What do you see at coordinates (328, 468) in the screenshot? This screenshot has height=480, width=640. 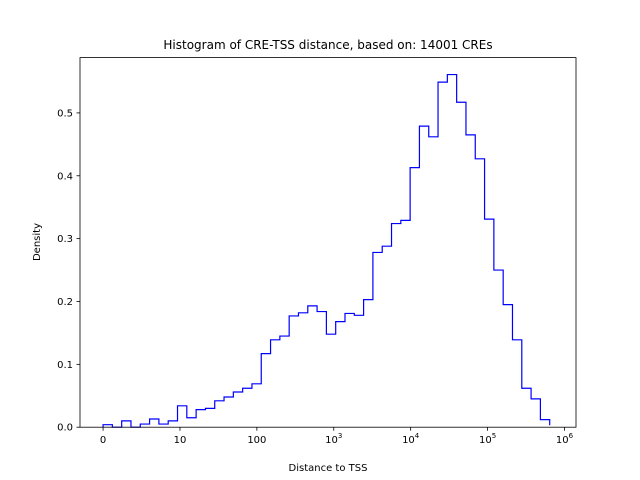 I see `x-axis-label: Distance to TSS` at bounding box center [328, 468].